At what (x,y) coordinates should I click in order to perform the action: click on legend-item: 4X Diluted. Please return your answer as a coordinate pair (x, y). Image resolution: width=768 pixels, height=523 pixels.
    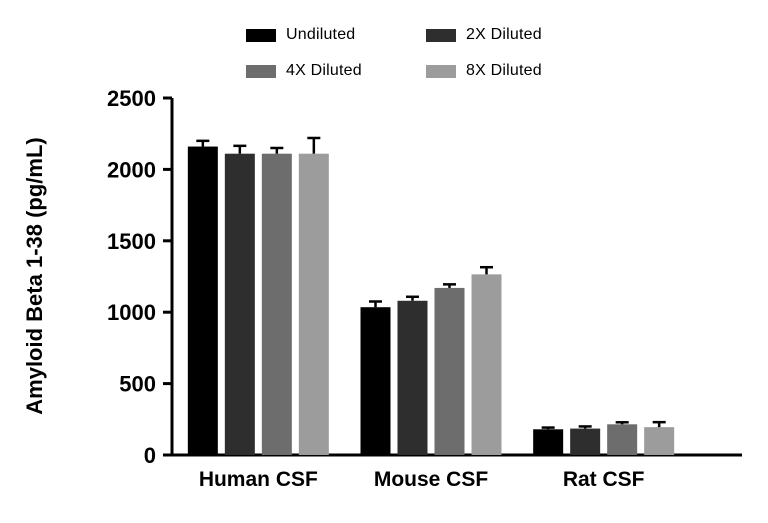
    Looking at the image, I should click on (336, 71).